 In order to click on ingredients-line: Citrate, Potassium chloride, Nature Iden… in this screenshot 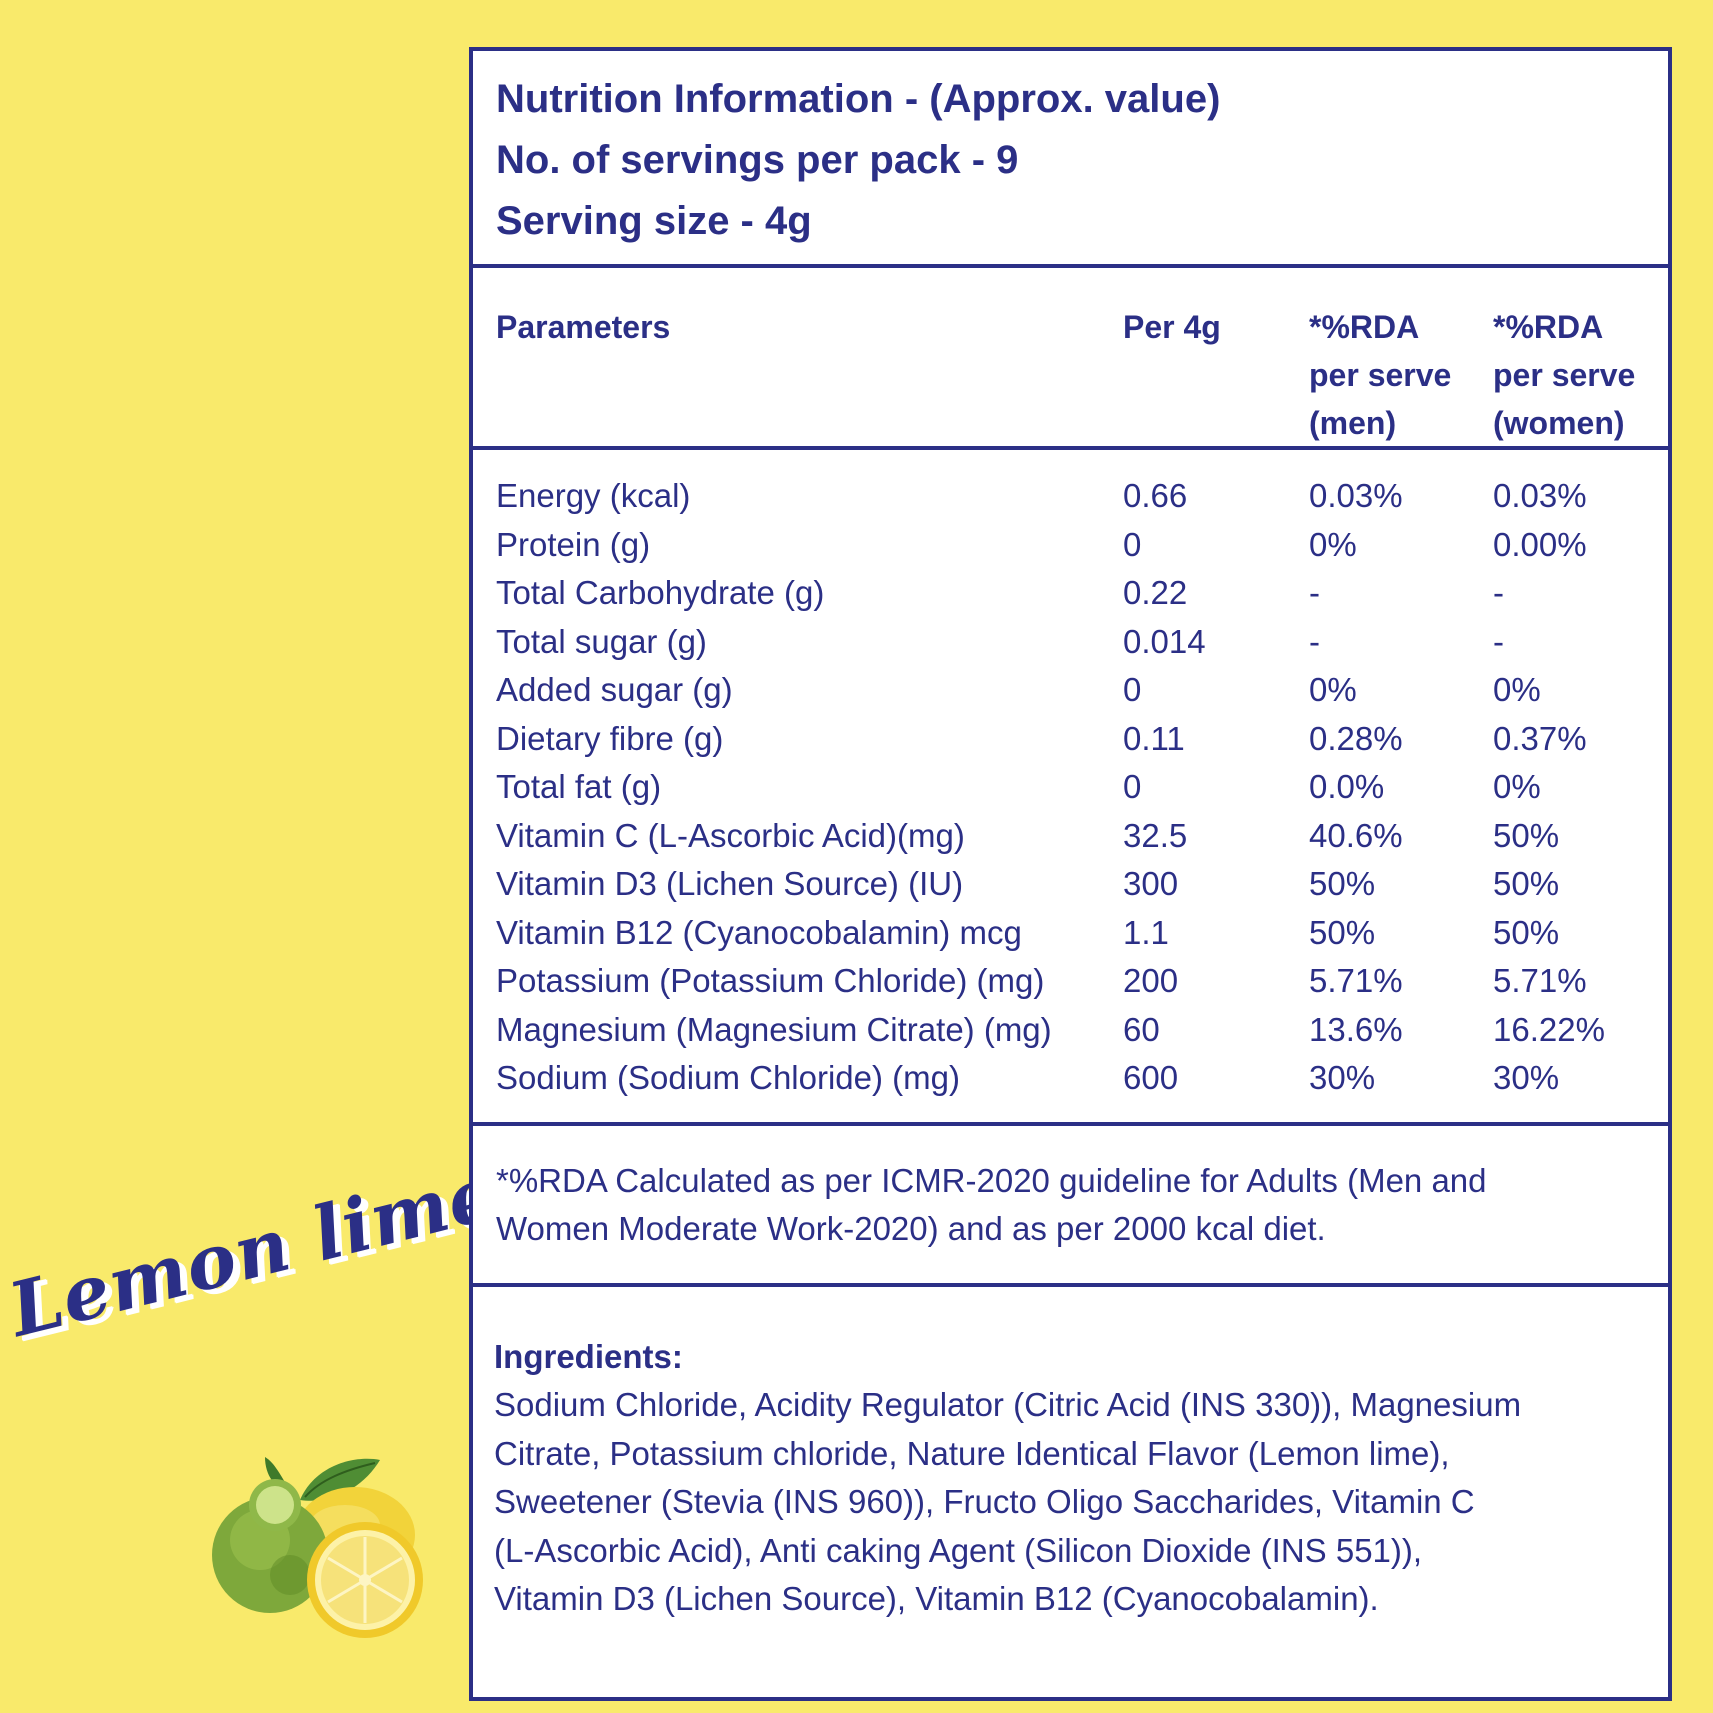, I will do `click(972, 1453)`.